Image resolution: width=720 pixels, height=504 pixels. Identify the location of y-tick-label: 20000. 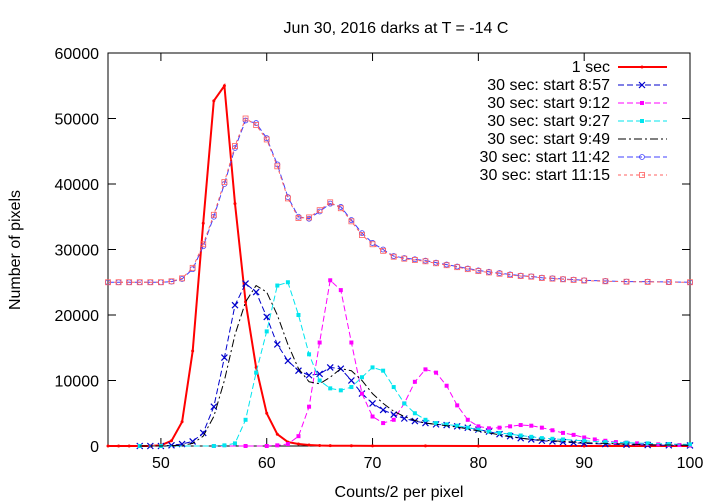
(77, 316).